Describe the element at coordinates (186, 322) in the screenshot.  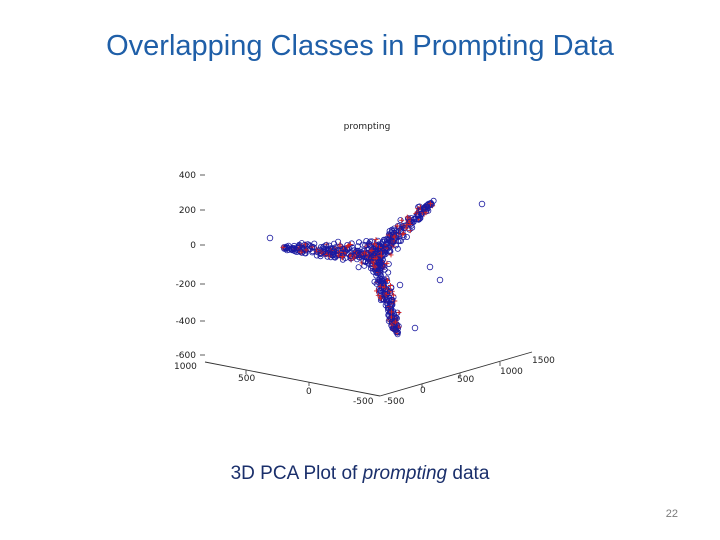
I see `z-tick-label: -400` at that location.